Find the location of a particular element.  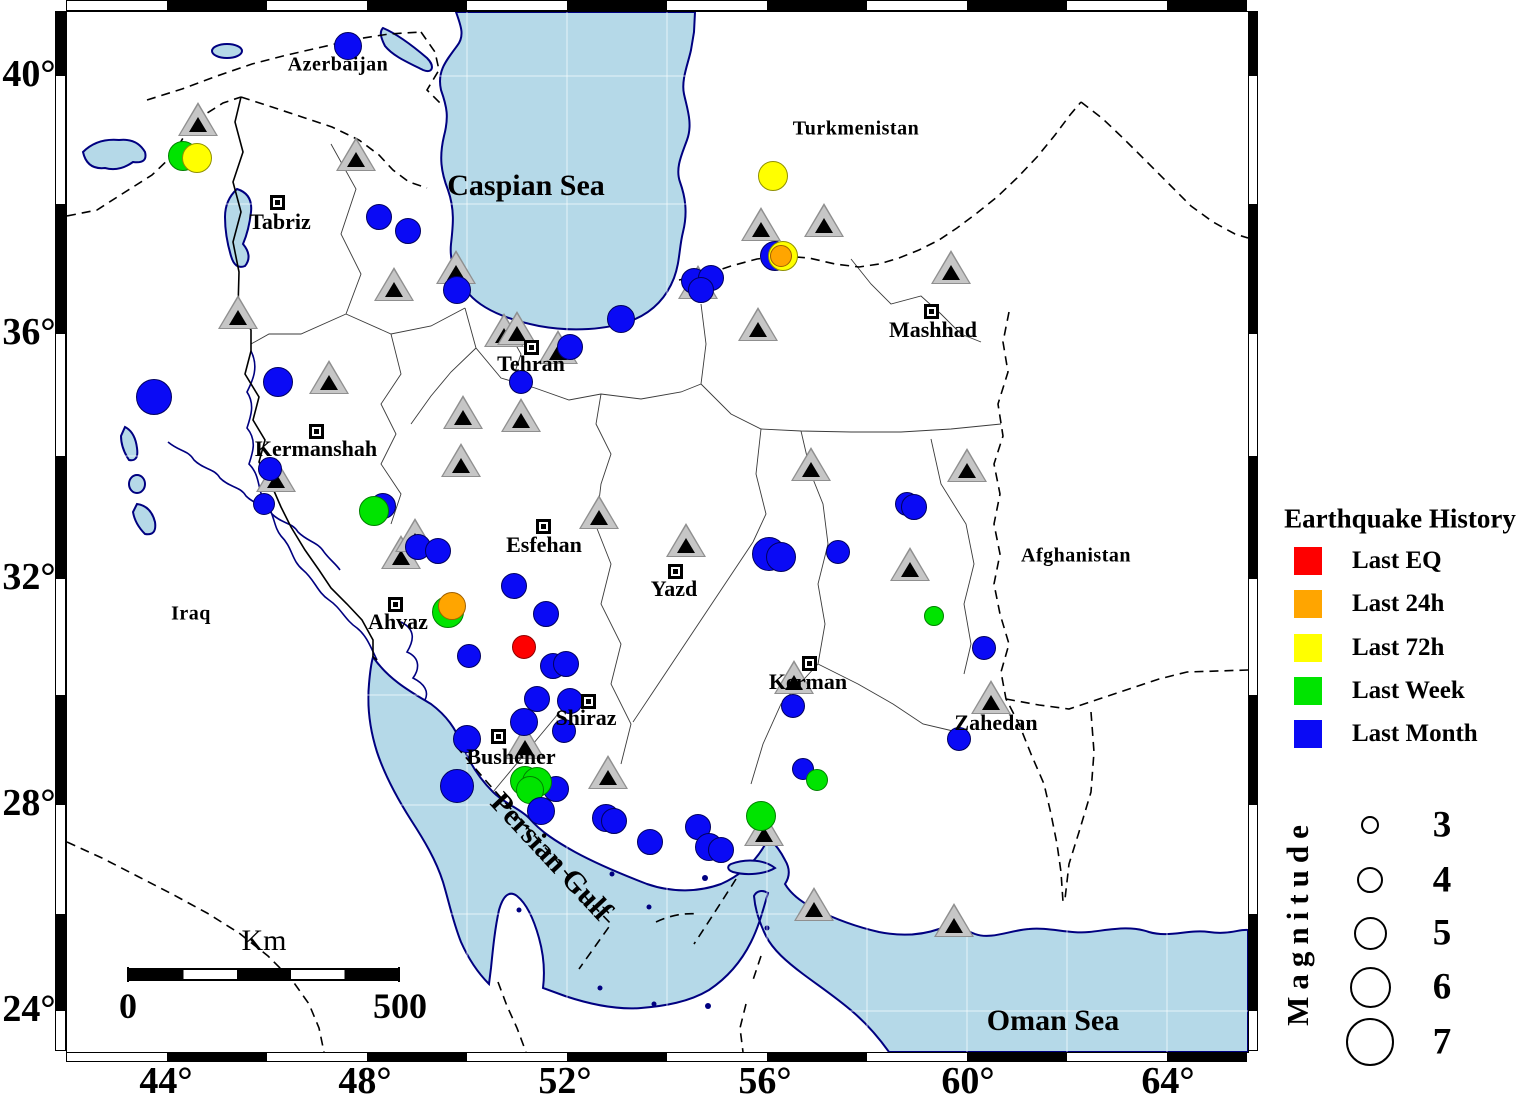

lake-sevan-shape is located at coordinates (227, 51).